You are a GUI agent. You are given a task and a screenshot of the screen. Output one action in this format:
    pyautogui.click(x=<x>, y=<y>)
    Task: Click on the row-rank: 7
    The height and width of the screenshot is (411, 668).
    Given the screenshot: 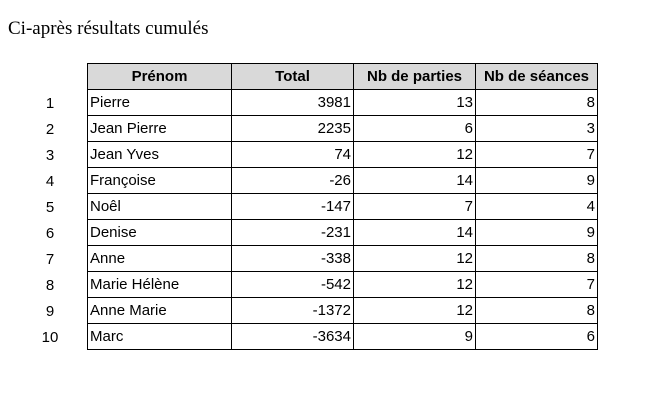 What is the action you would take?
    pyautogui.click(x=50, y=260)
    